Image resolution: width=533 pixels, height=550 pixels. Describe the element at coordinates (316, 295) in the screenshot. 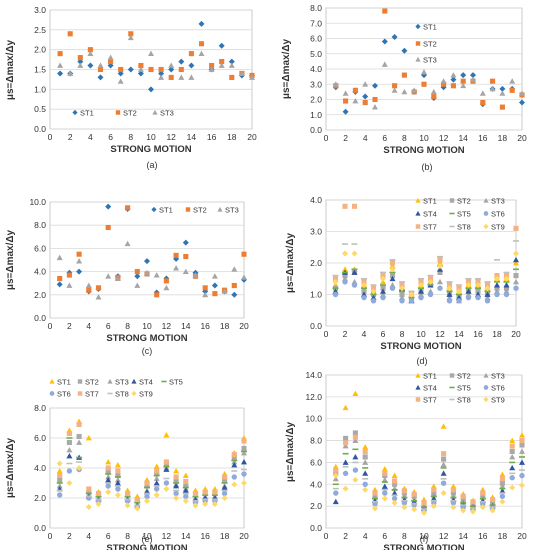

I see `y-tick-label: 1.0` at that location.